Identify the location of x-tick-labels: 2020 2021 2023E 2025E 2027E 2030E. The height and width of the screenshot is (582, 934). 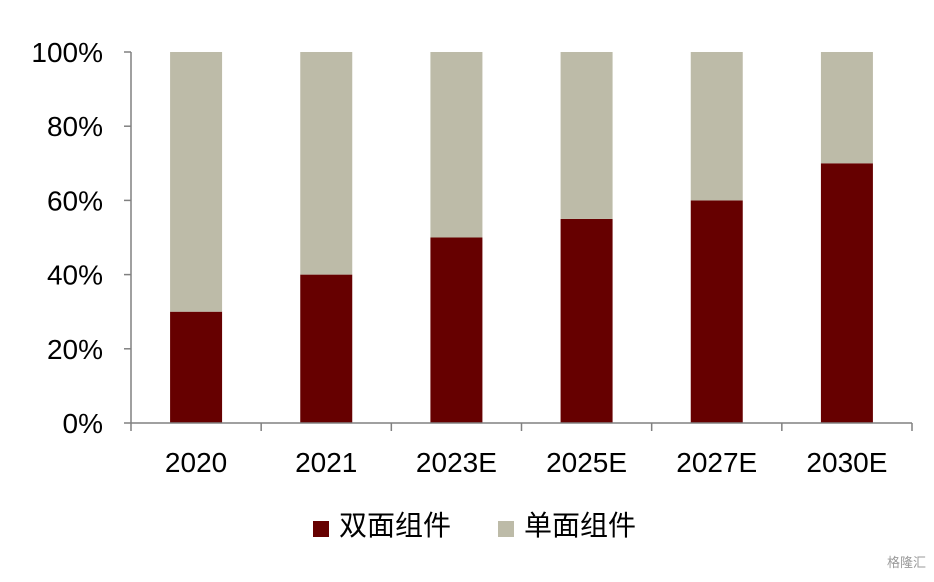
(526, 462).